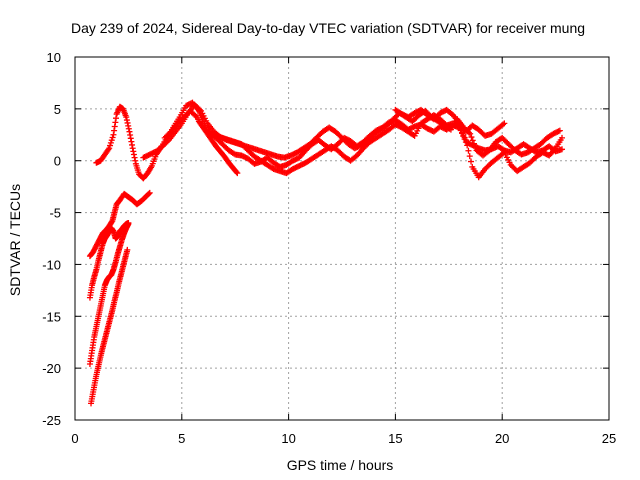 Image resolution: width=640 pixels, height=480 pixels. I want to click on y-axis-label: SDTVAR / TECUs, so click(15, 240).